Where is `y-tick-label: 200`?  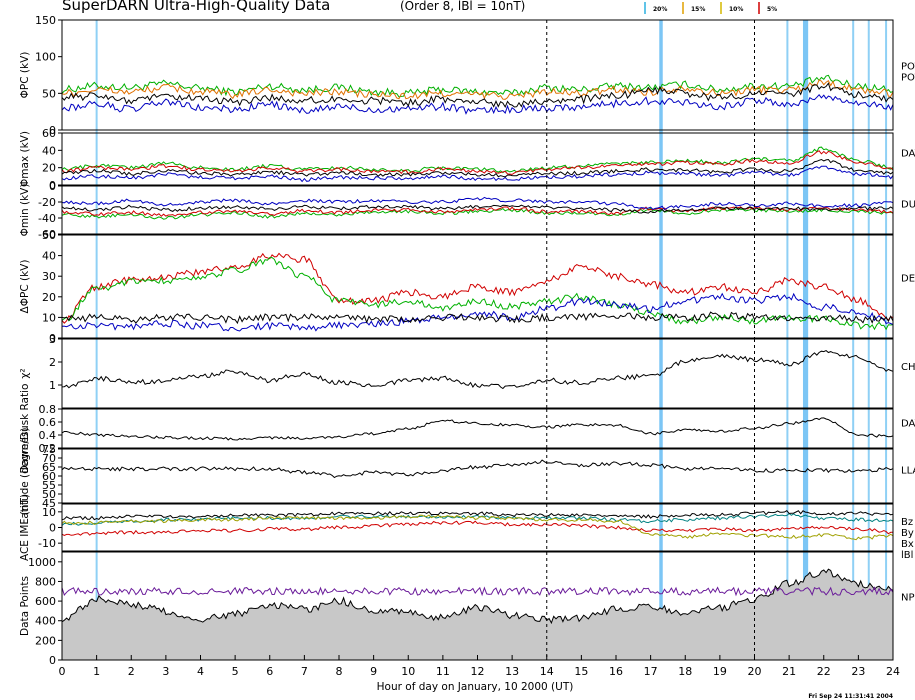
y-tick-label: 200 is located at coordinates (45, 640).